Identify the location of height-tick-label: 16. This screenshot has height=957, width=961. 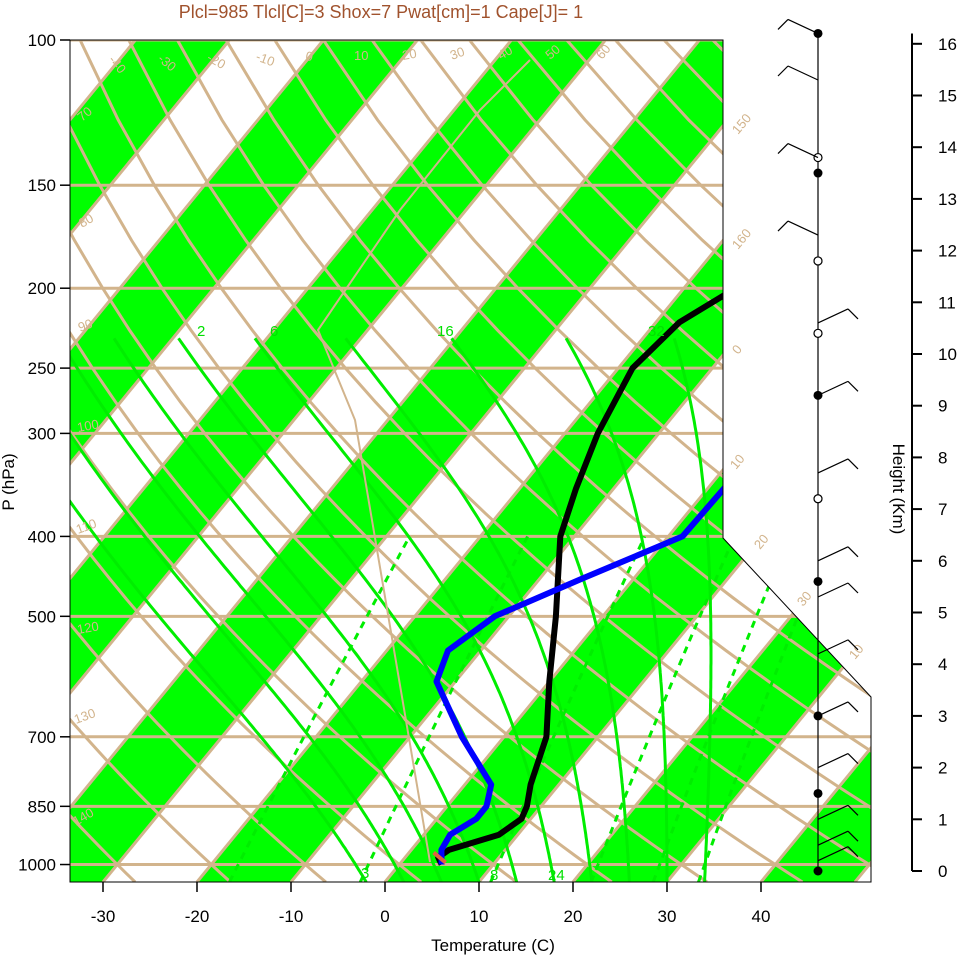
(947, 44).